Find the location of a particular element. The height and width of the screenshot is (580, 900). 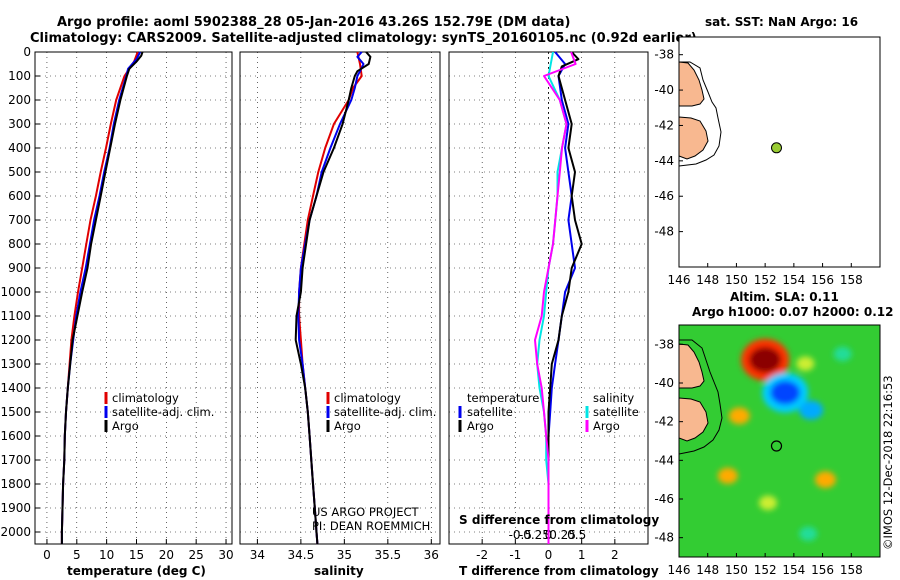

sla-map-shelf-contour is located at coordinates (701, 397).